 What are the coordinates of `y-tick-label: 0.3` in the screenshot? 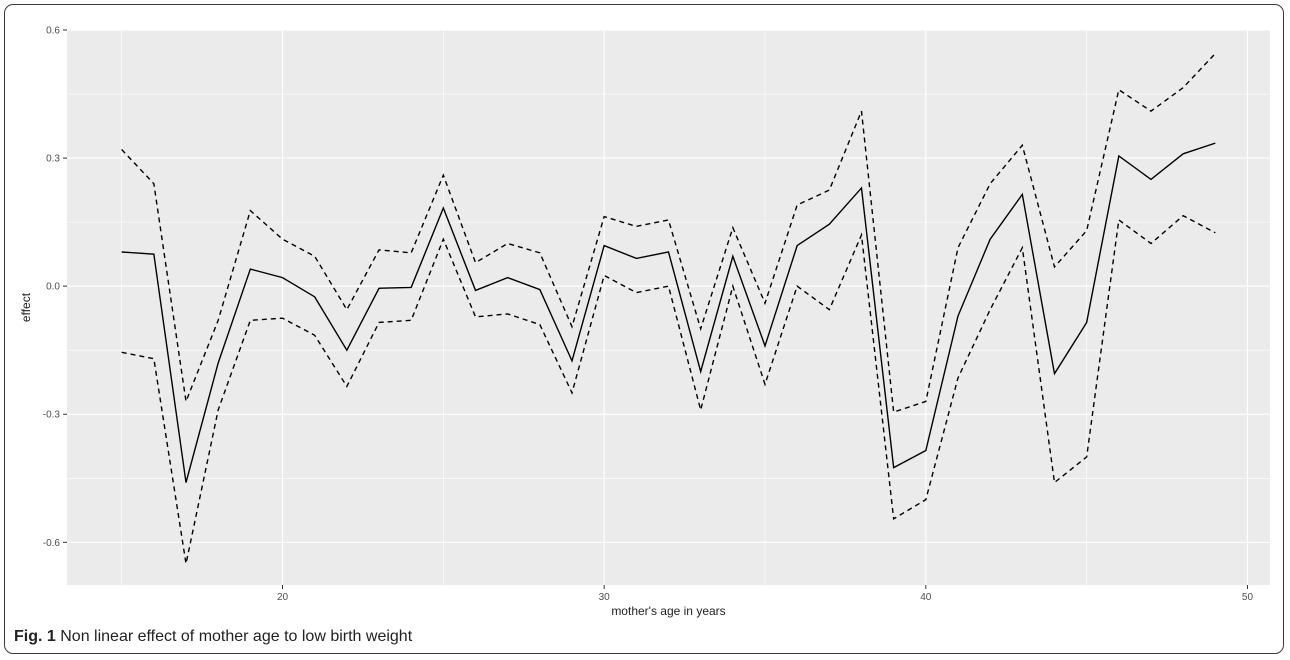 It's located at (53, 159).